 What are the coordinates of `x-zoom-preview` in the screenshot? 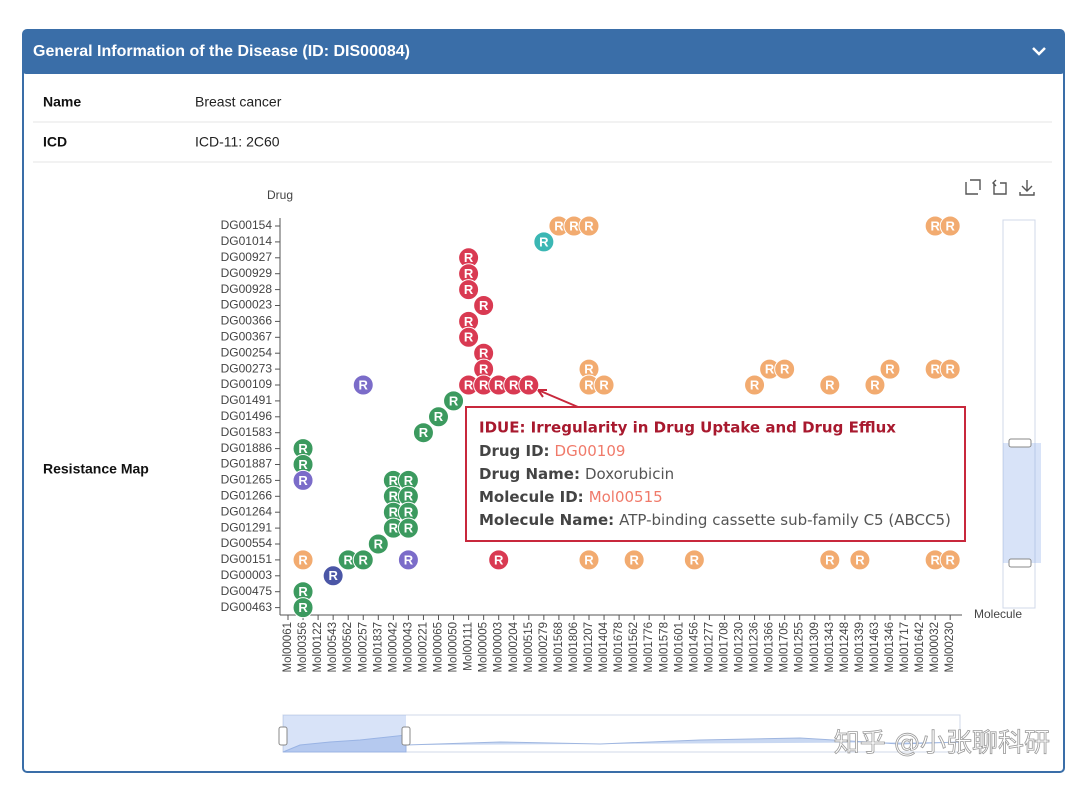 It's located at (621, 743).